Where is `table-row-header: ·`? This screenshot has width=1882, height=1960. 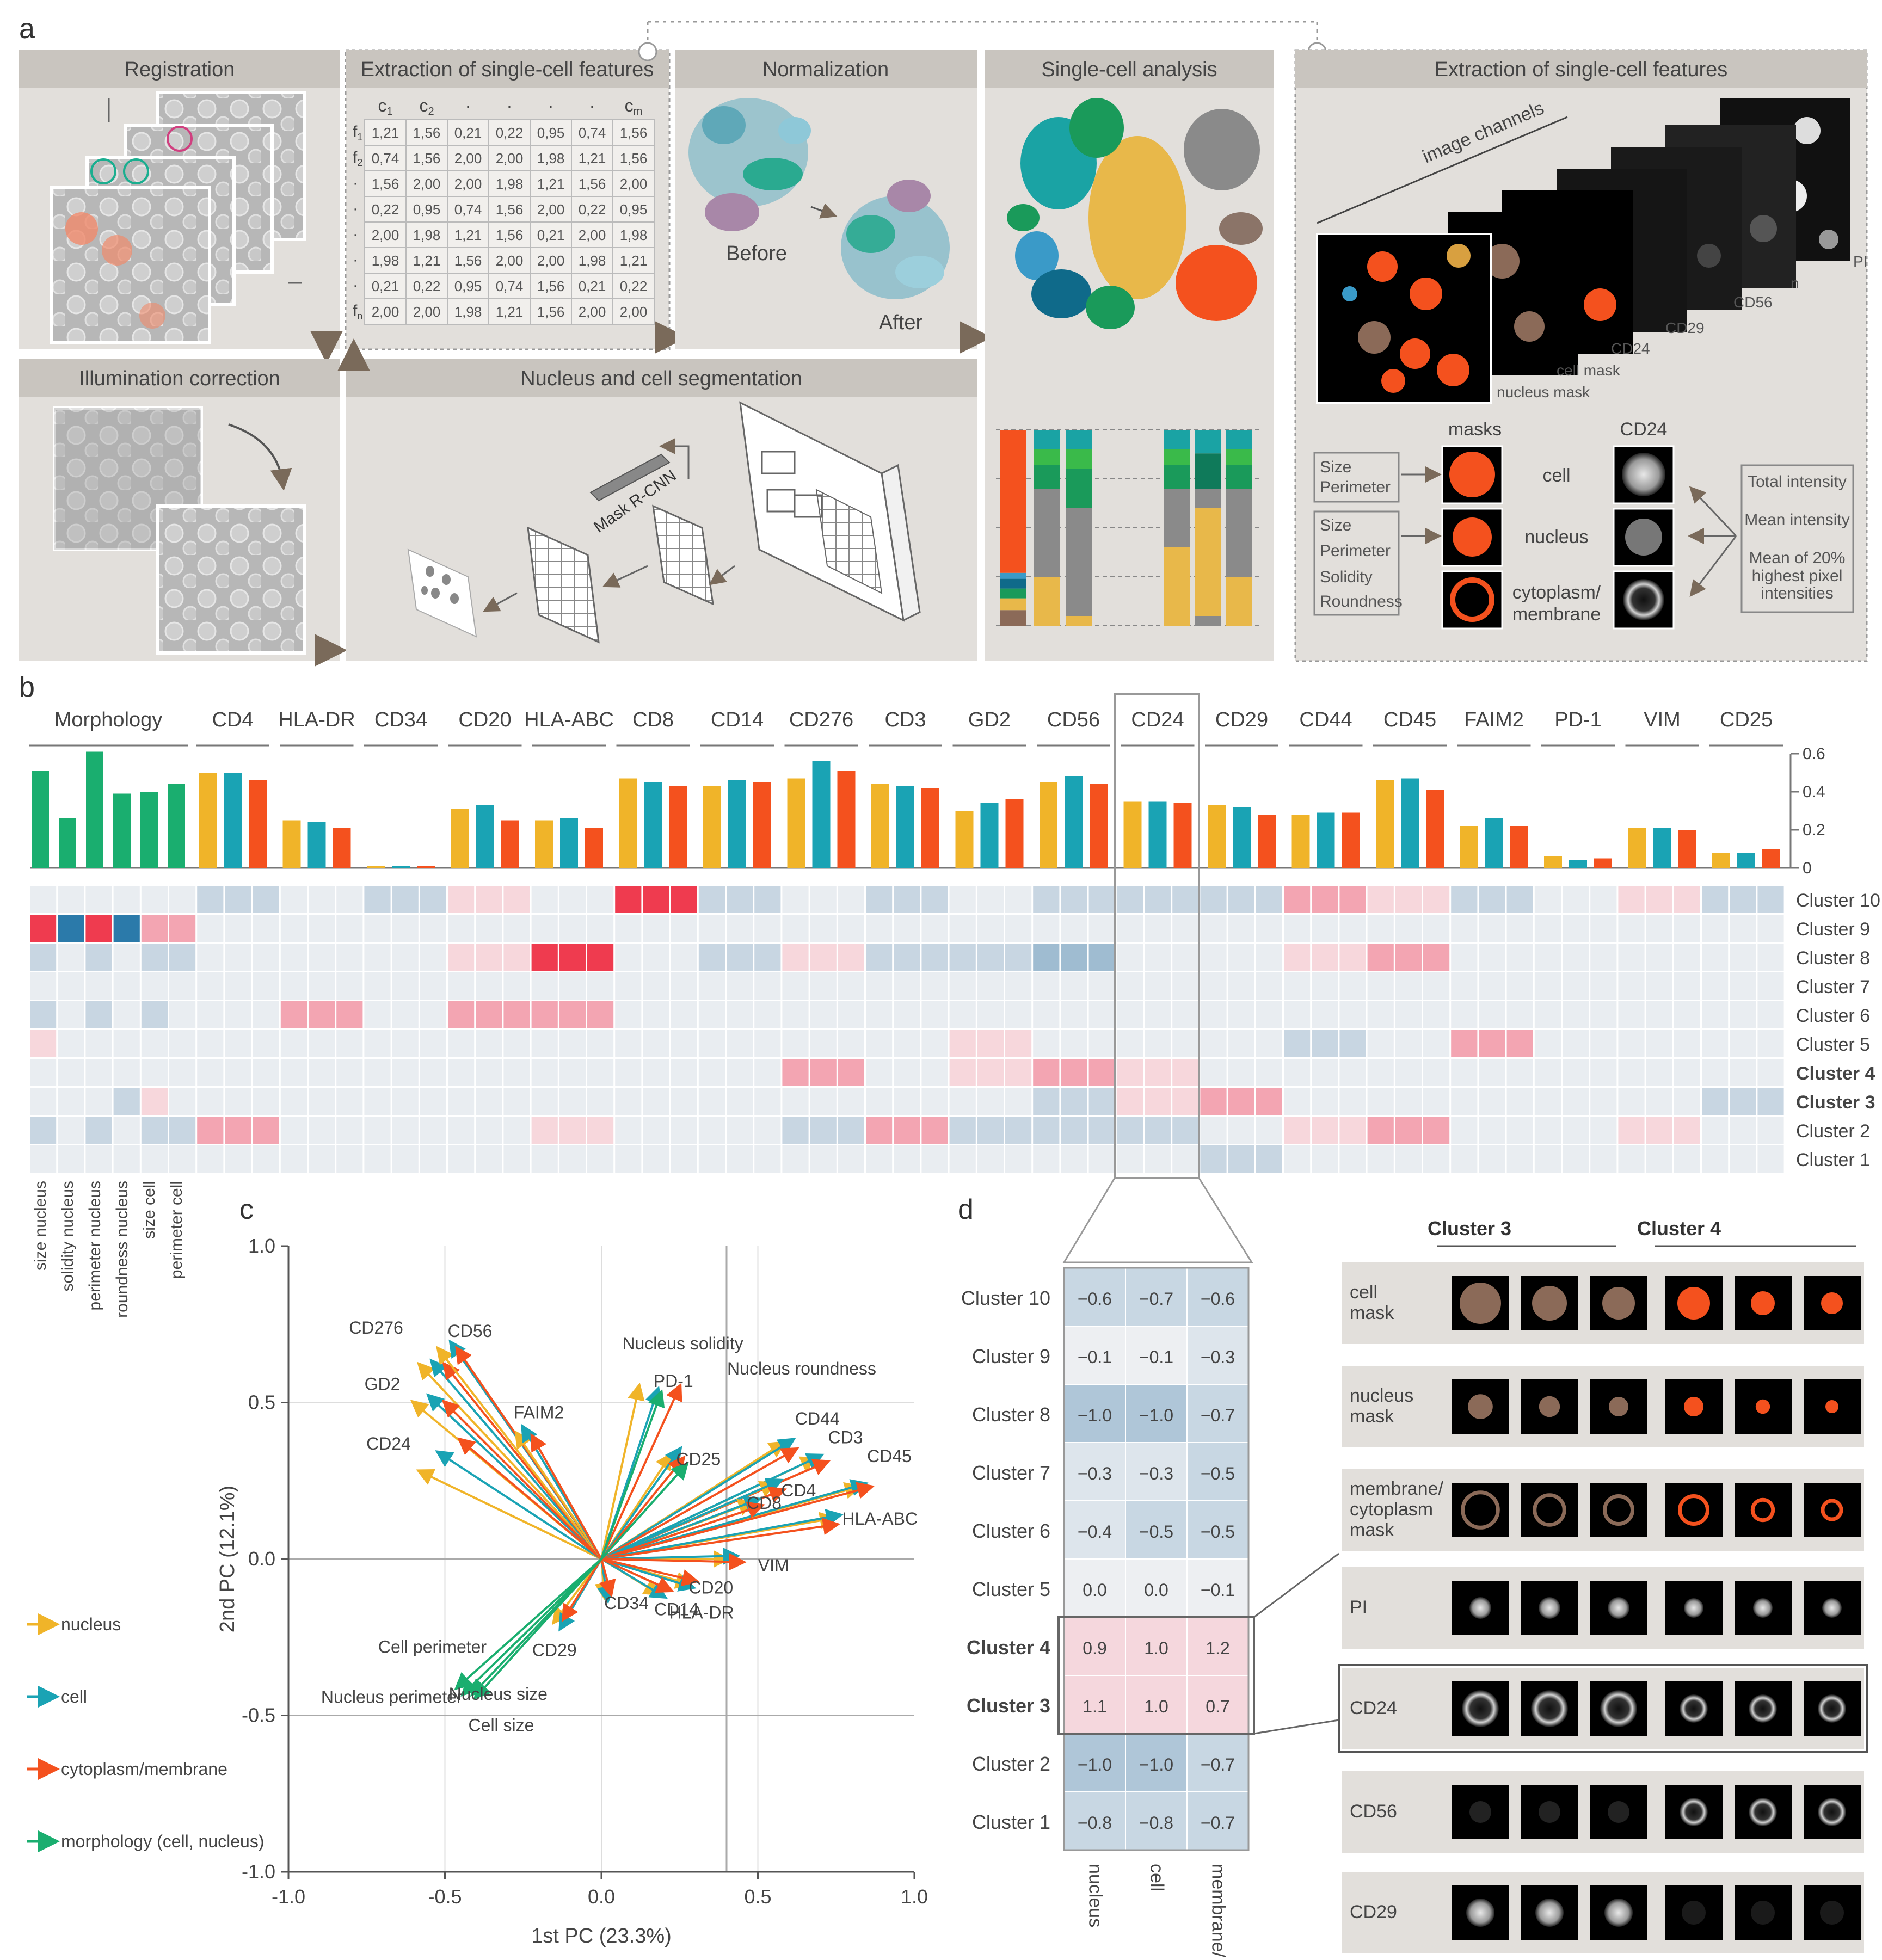
table-row-header: · is located at coordinates (355, 285).